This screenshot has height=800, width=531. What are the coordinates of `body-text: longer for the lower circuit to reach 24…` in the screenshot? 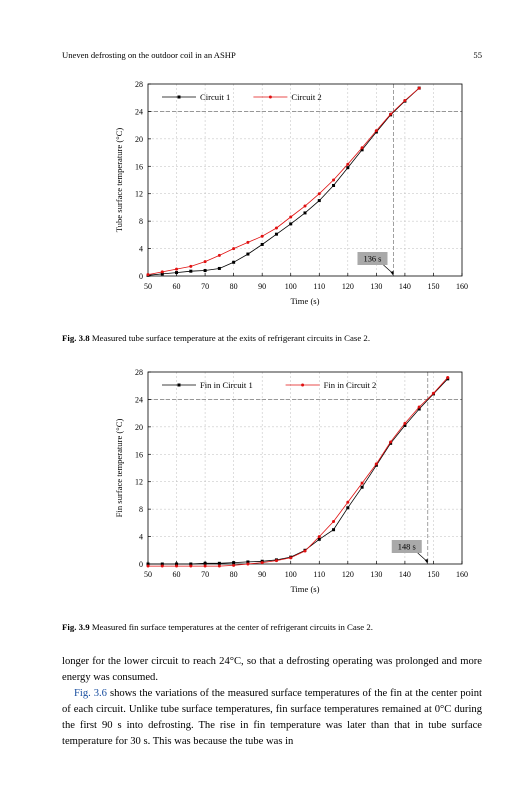 It's located at (272, 702).